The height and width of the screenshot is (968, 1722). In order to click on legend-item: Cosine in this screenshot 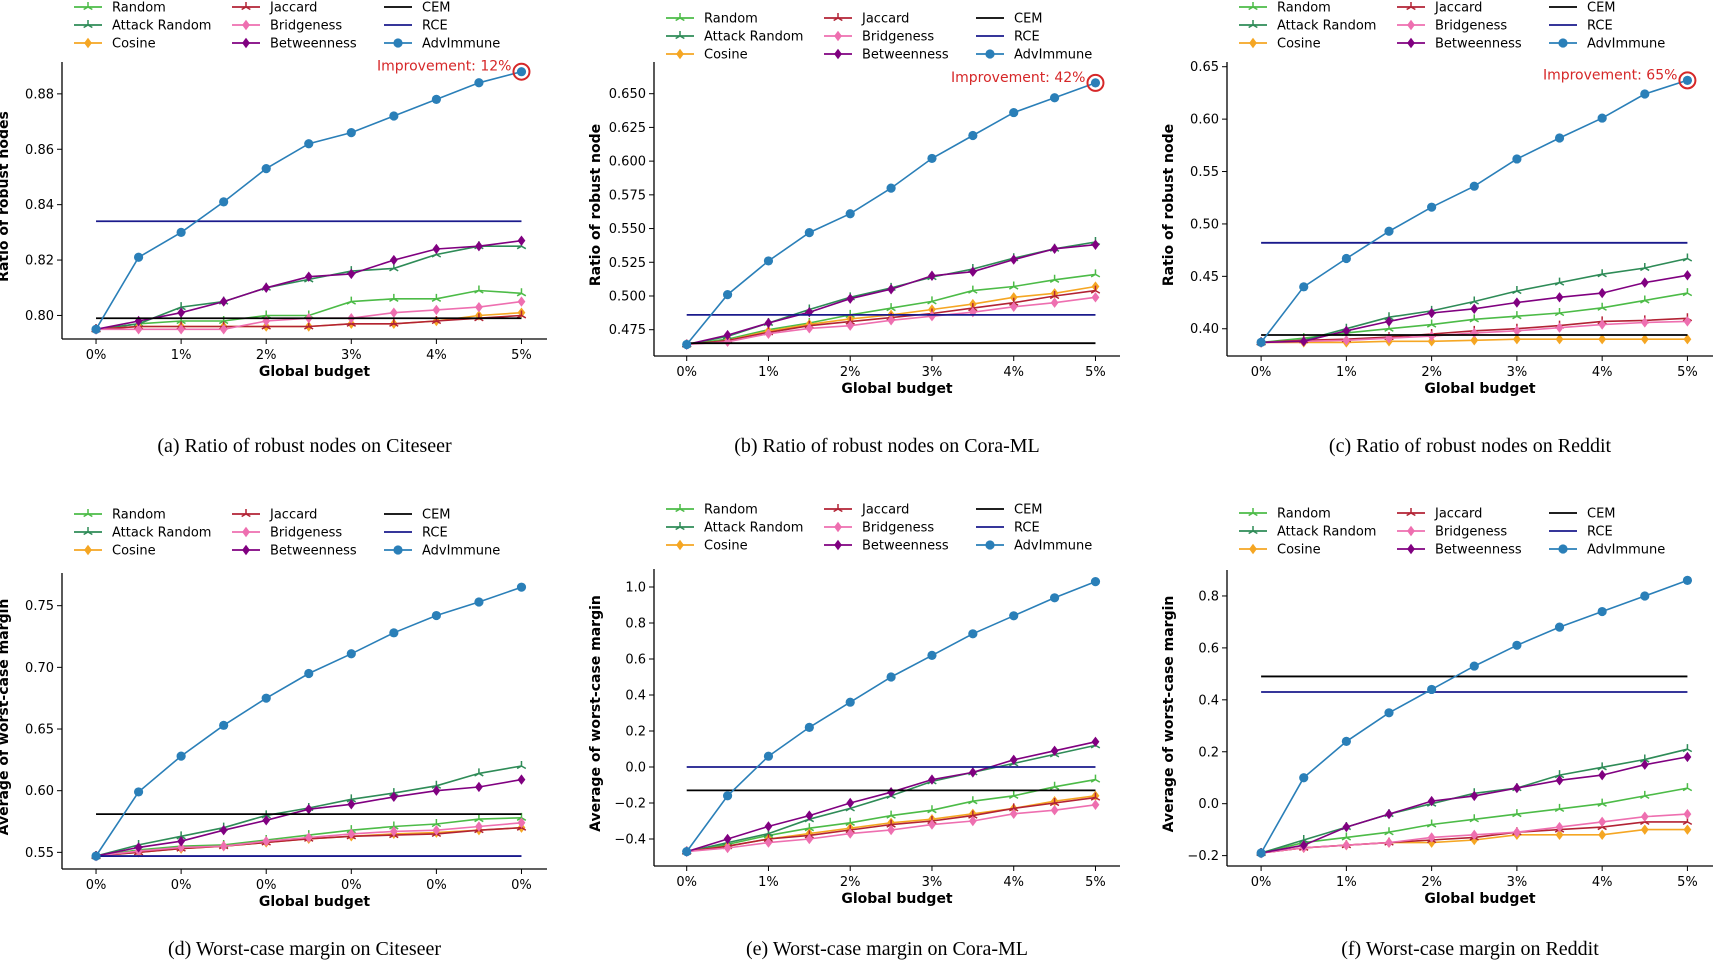, I will do `click(115, 551)`.